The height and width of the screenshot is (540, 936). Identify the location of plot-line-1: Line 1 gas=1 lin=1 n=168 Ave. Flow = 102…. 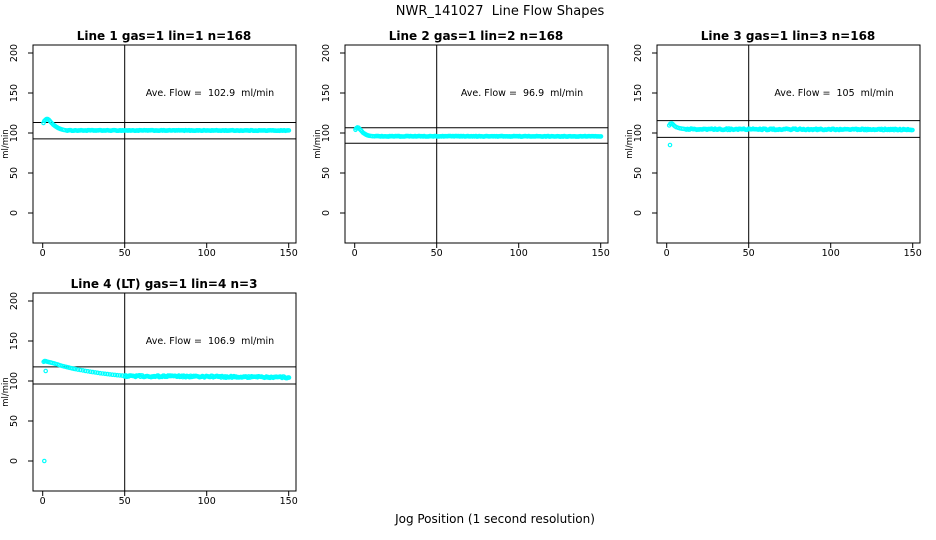
(149, 144).